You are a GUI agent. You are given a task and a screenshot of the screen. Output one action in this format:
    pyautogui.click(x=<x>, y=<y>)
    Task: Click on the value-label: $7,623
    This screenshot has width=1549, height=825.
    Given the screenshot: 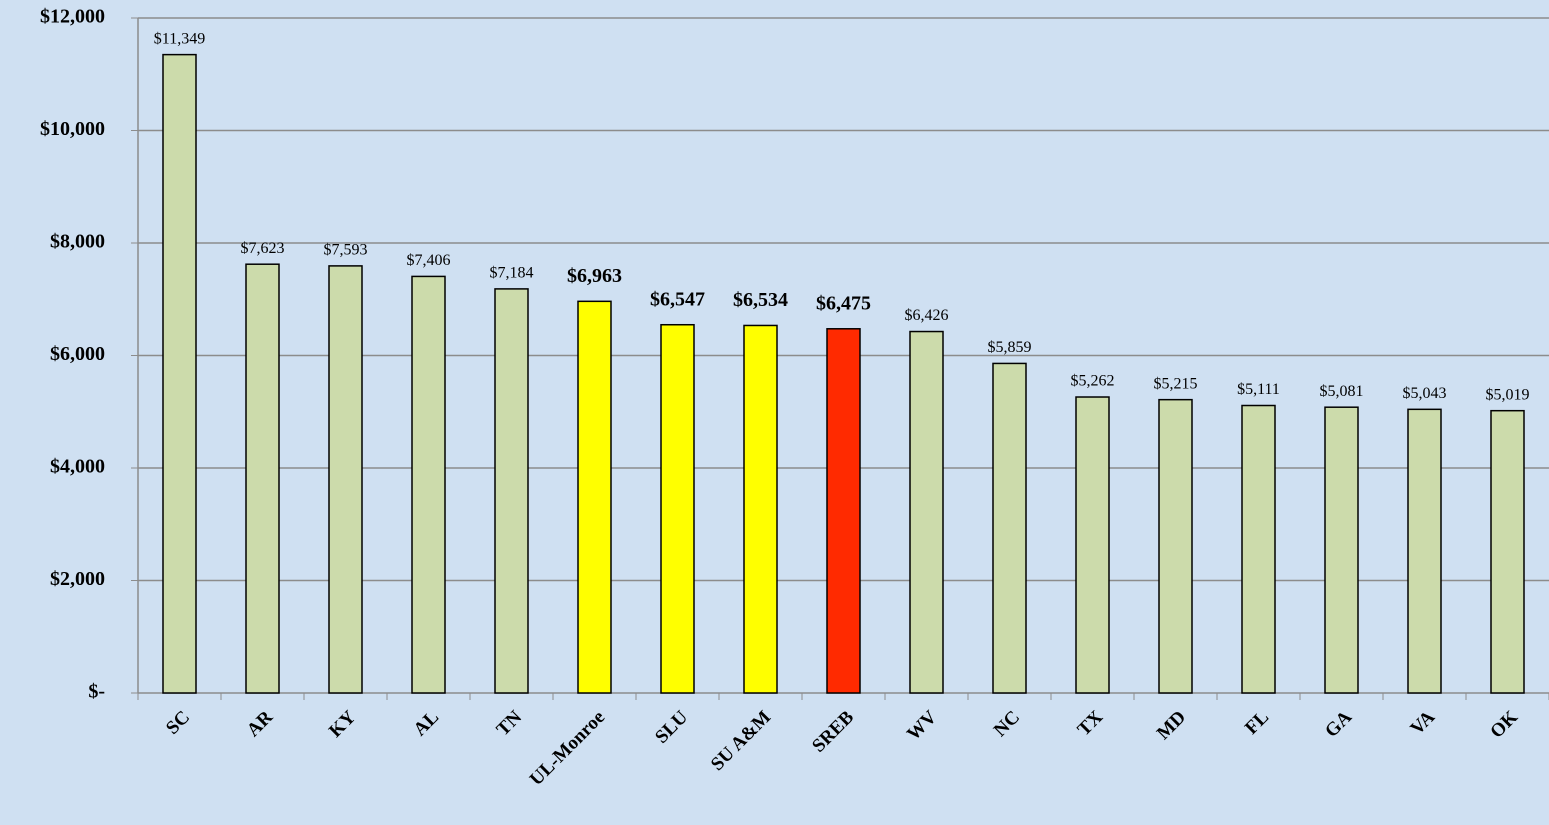 What is the action you would take?
    pyautogui.click(x=263, y=248)
    